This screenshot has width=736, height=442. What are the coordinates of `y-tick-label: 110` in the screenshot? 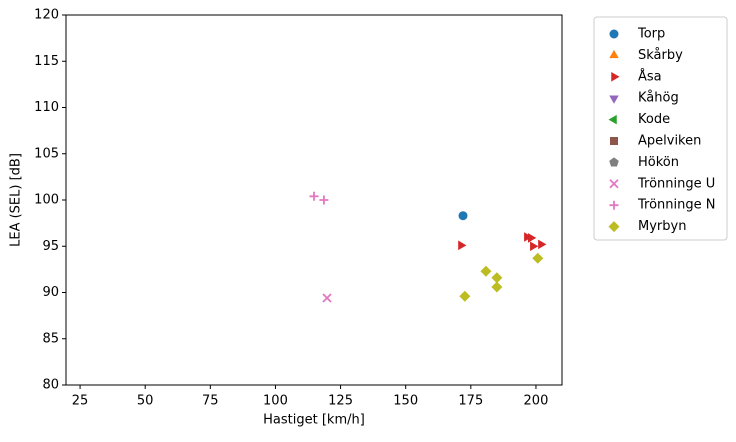 It's located at (46, 107).